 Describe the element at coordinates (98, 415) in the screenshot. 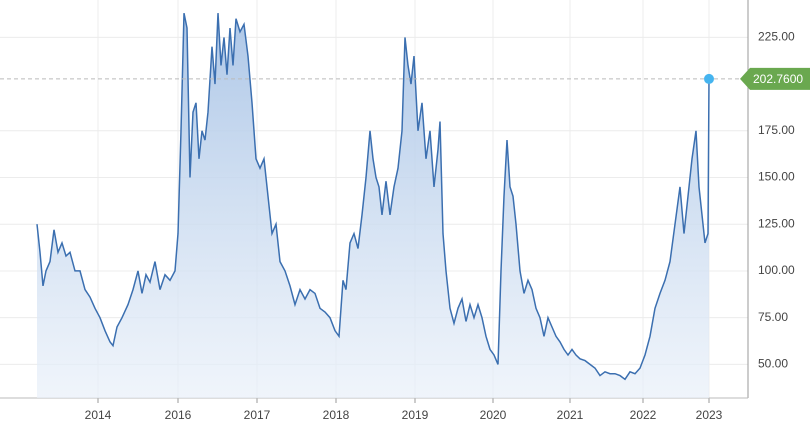

I see `x-tick-label: 2014` at that location.